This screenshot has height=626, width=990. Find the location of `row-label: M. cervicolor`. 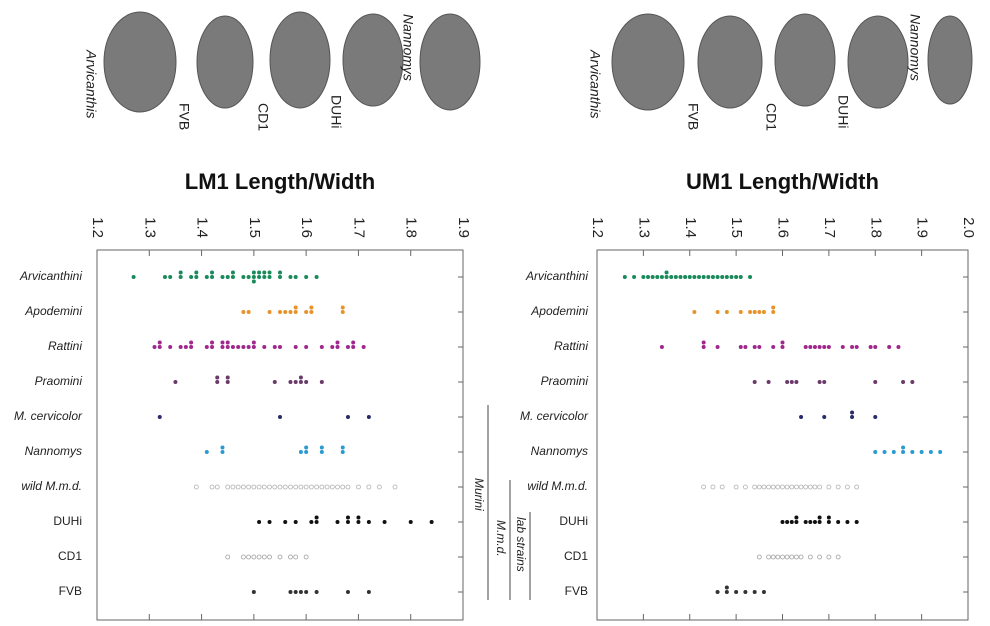

row-label: M. cervicolor is located at coordinates (48, 416).